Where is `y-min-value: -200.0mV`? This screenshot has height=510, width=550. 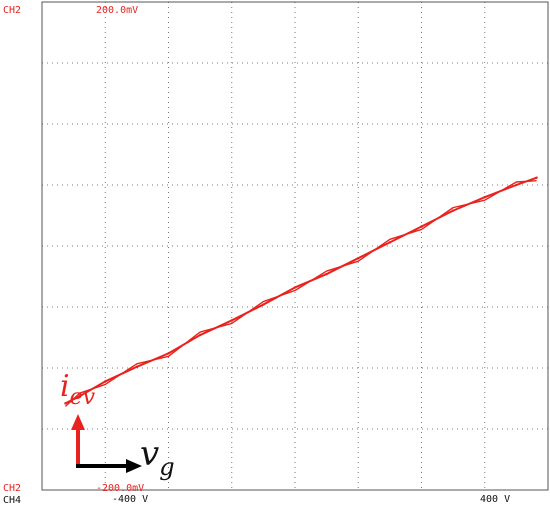
y-min-value: -200.0mV is located at coordinates (120, 488).